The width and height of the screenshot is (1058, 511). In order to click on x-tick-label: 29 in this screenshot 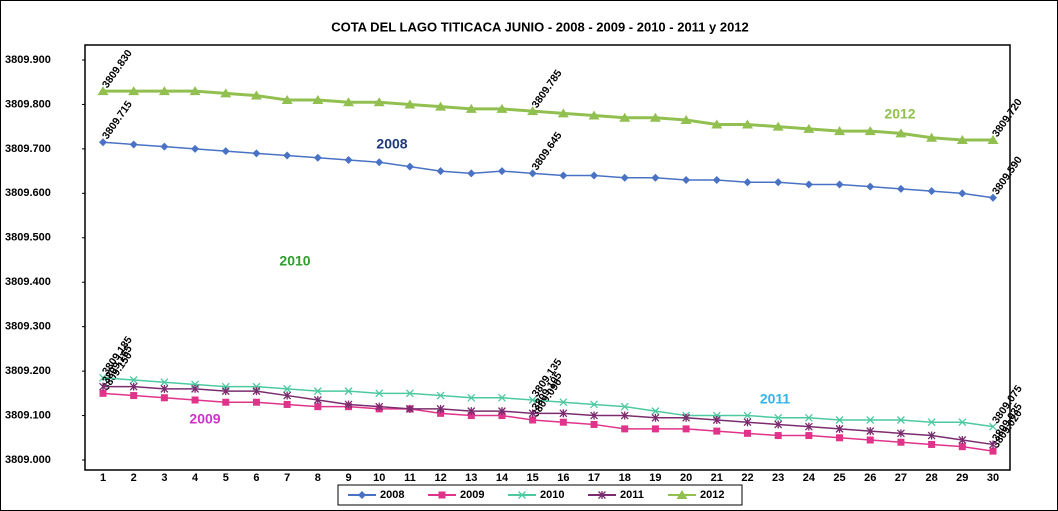, I will do `click(962, 478)`.